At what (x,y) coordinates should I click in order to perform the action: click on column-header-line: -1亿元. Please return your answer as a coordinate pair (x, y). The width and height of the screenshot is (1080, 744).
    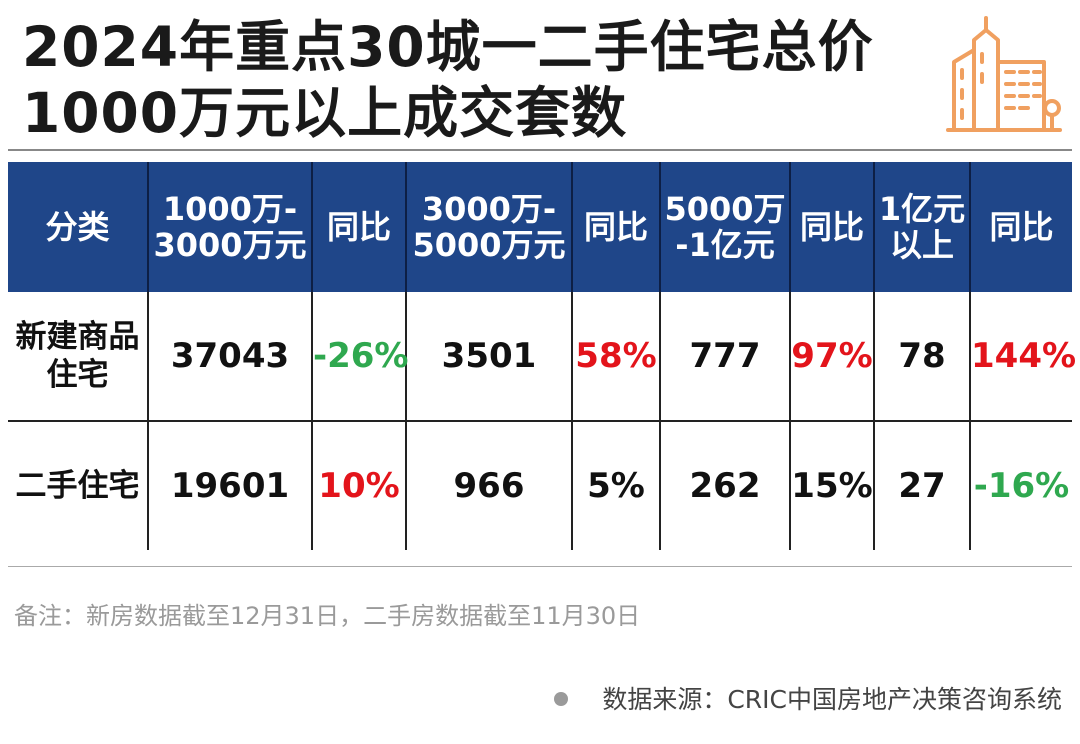
    Looking at the image, I should click on (725, 245).